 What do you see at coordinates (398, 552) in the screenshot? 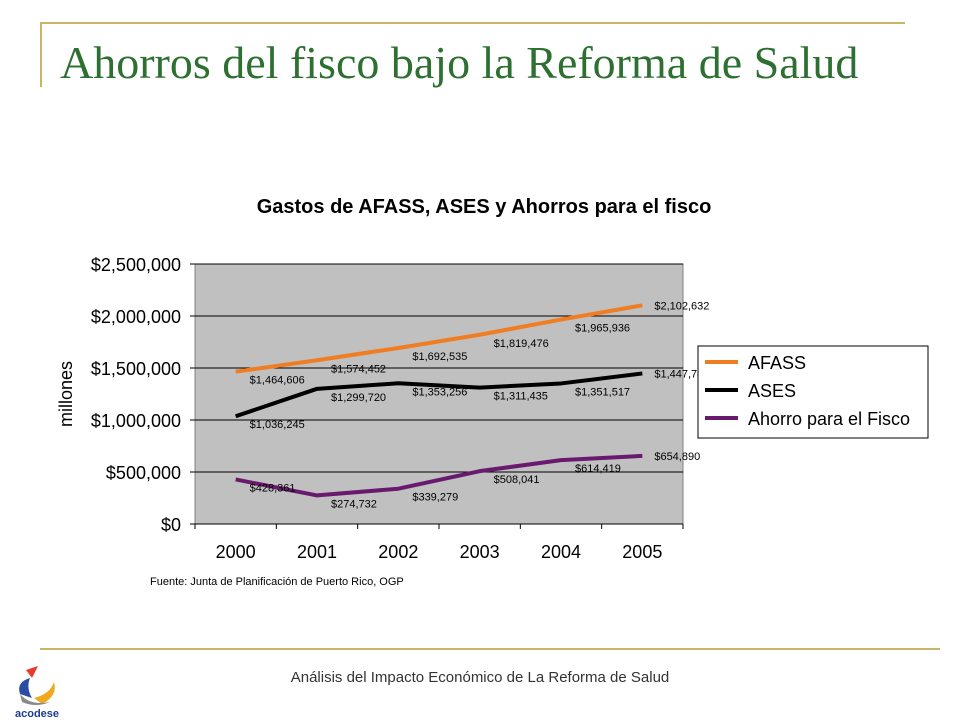
I see `x-tick-label: 2002` at bounding box center [398, 552].